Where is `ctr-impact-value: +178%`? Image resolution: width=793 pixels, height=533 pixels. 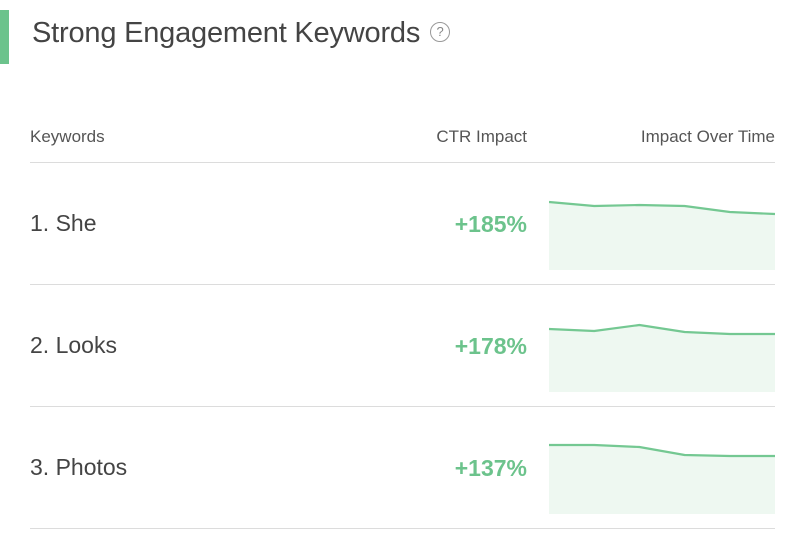
ctr-impact-value: +178% is located at coordinates (490, 346).